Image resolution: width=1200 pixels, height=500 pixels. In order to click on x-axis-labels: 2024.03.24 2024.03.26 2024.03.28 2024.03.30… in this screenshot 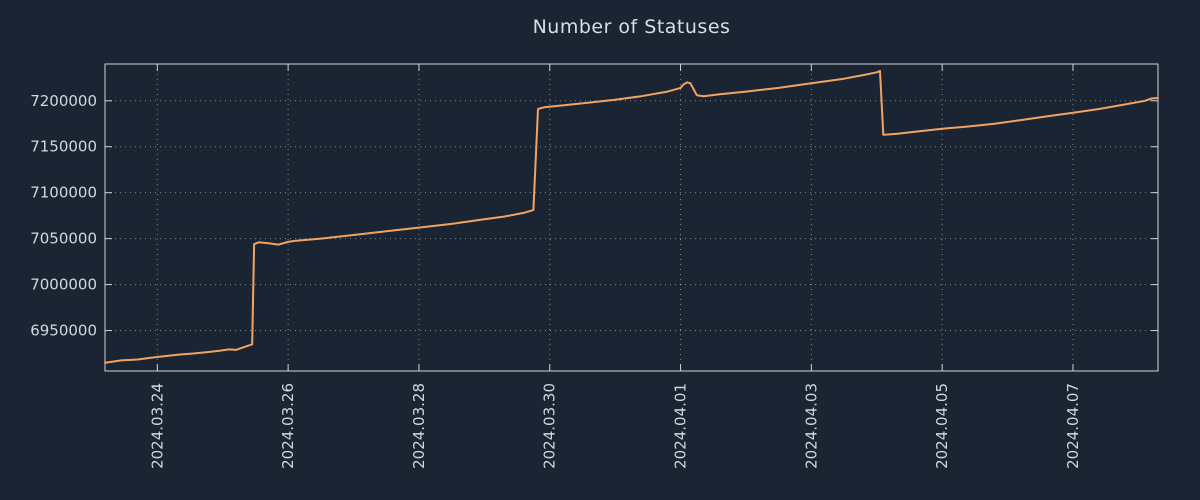, I will do `click(615, 426)`.